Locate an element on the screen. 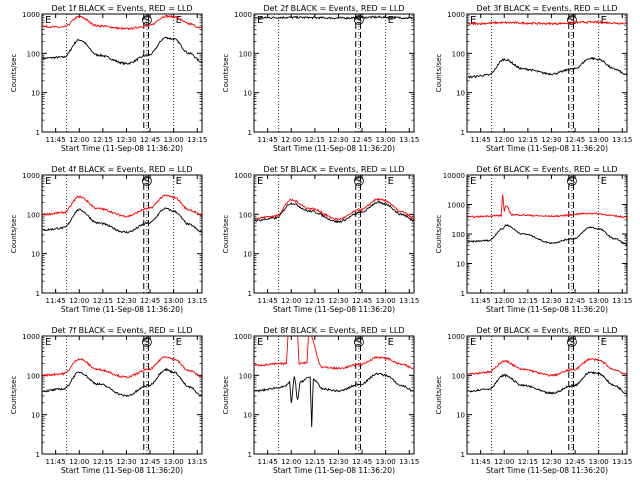  panel-title: Det 8f BLACK = Events, RED = LLD is located at coordinates (333, 330).